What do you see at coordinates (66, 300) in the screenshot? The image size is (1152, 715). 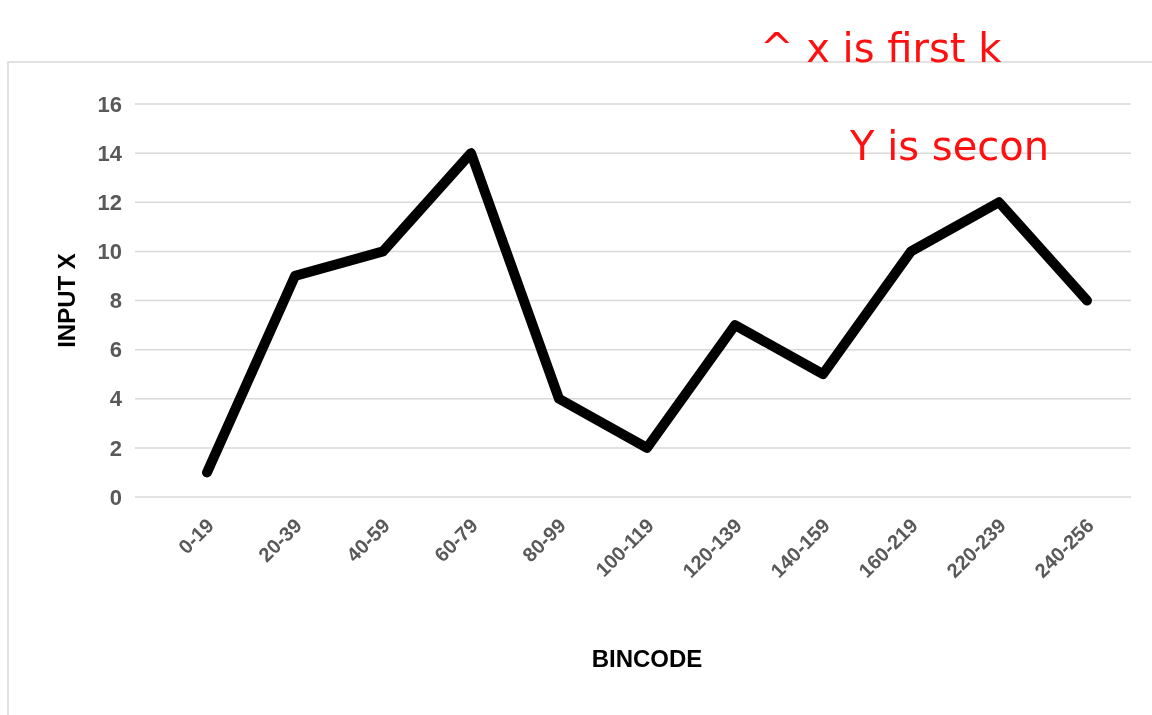 I see `y-axis-title: INPUT X` at bounding box center [66, 300].